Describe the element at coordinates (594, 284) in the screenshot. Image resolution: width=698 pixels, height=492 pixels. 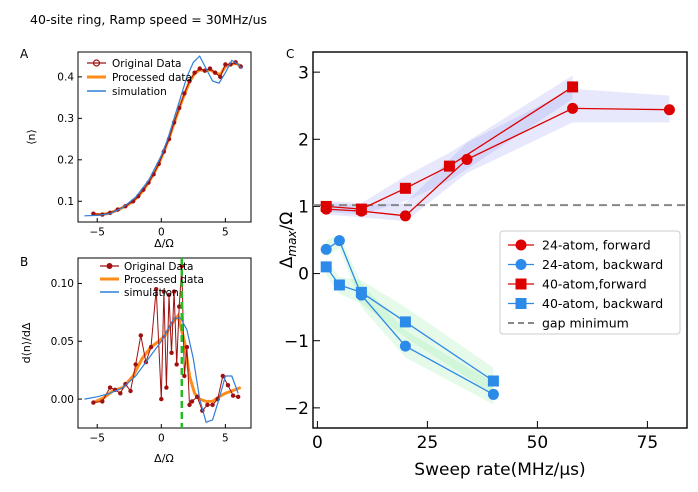
I see `legend-label: 40-atom,forward` at that location.